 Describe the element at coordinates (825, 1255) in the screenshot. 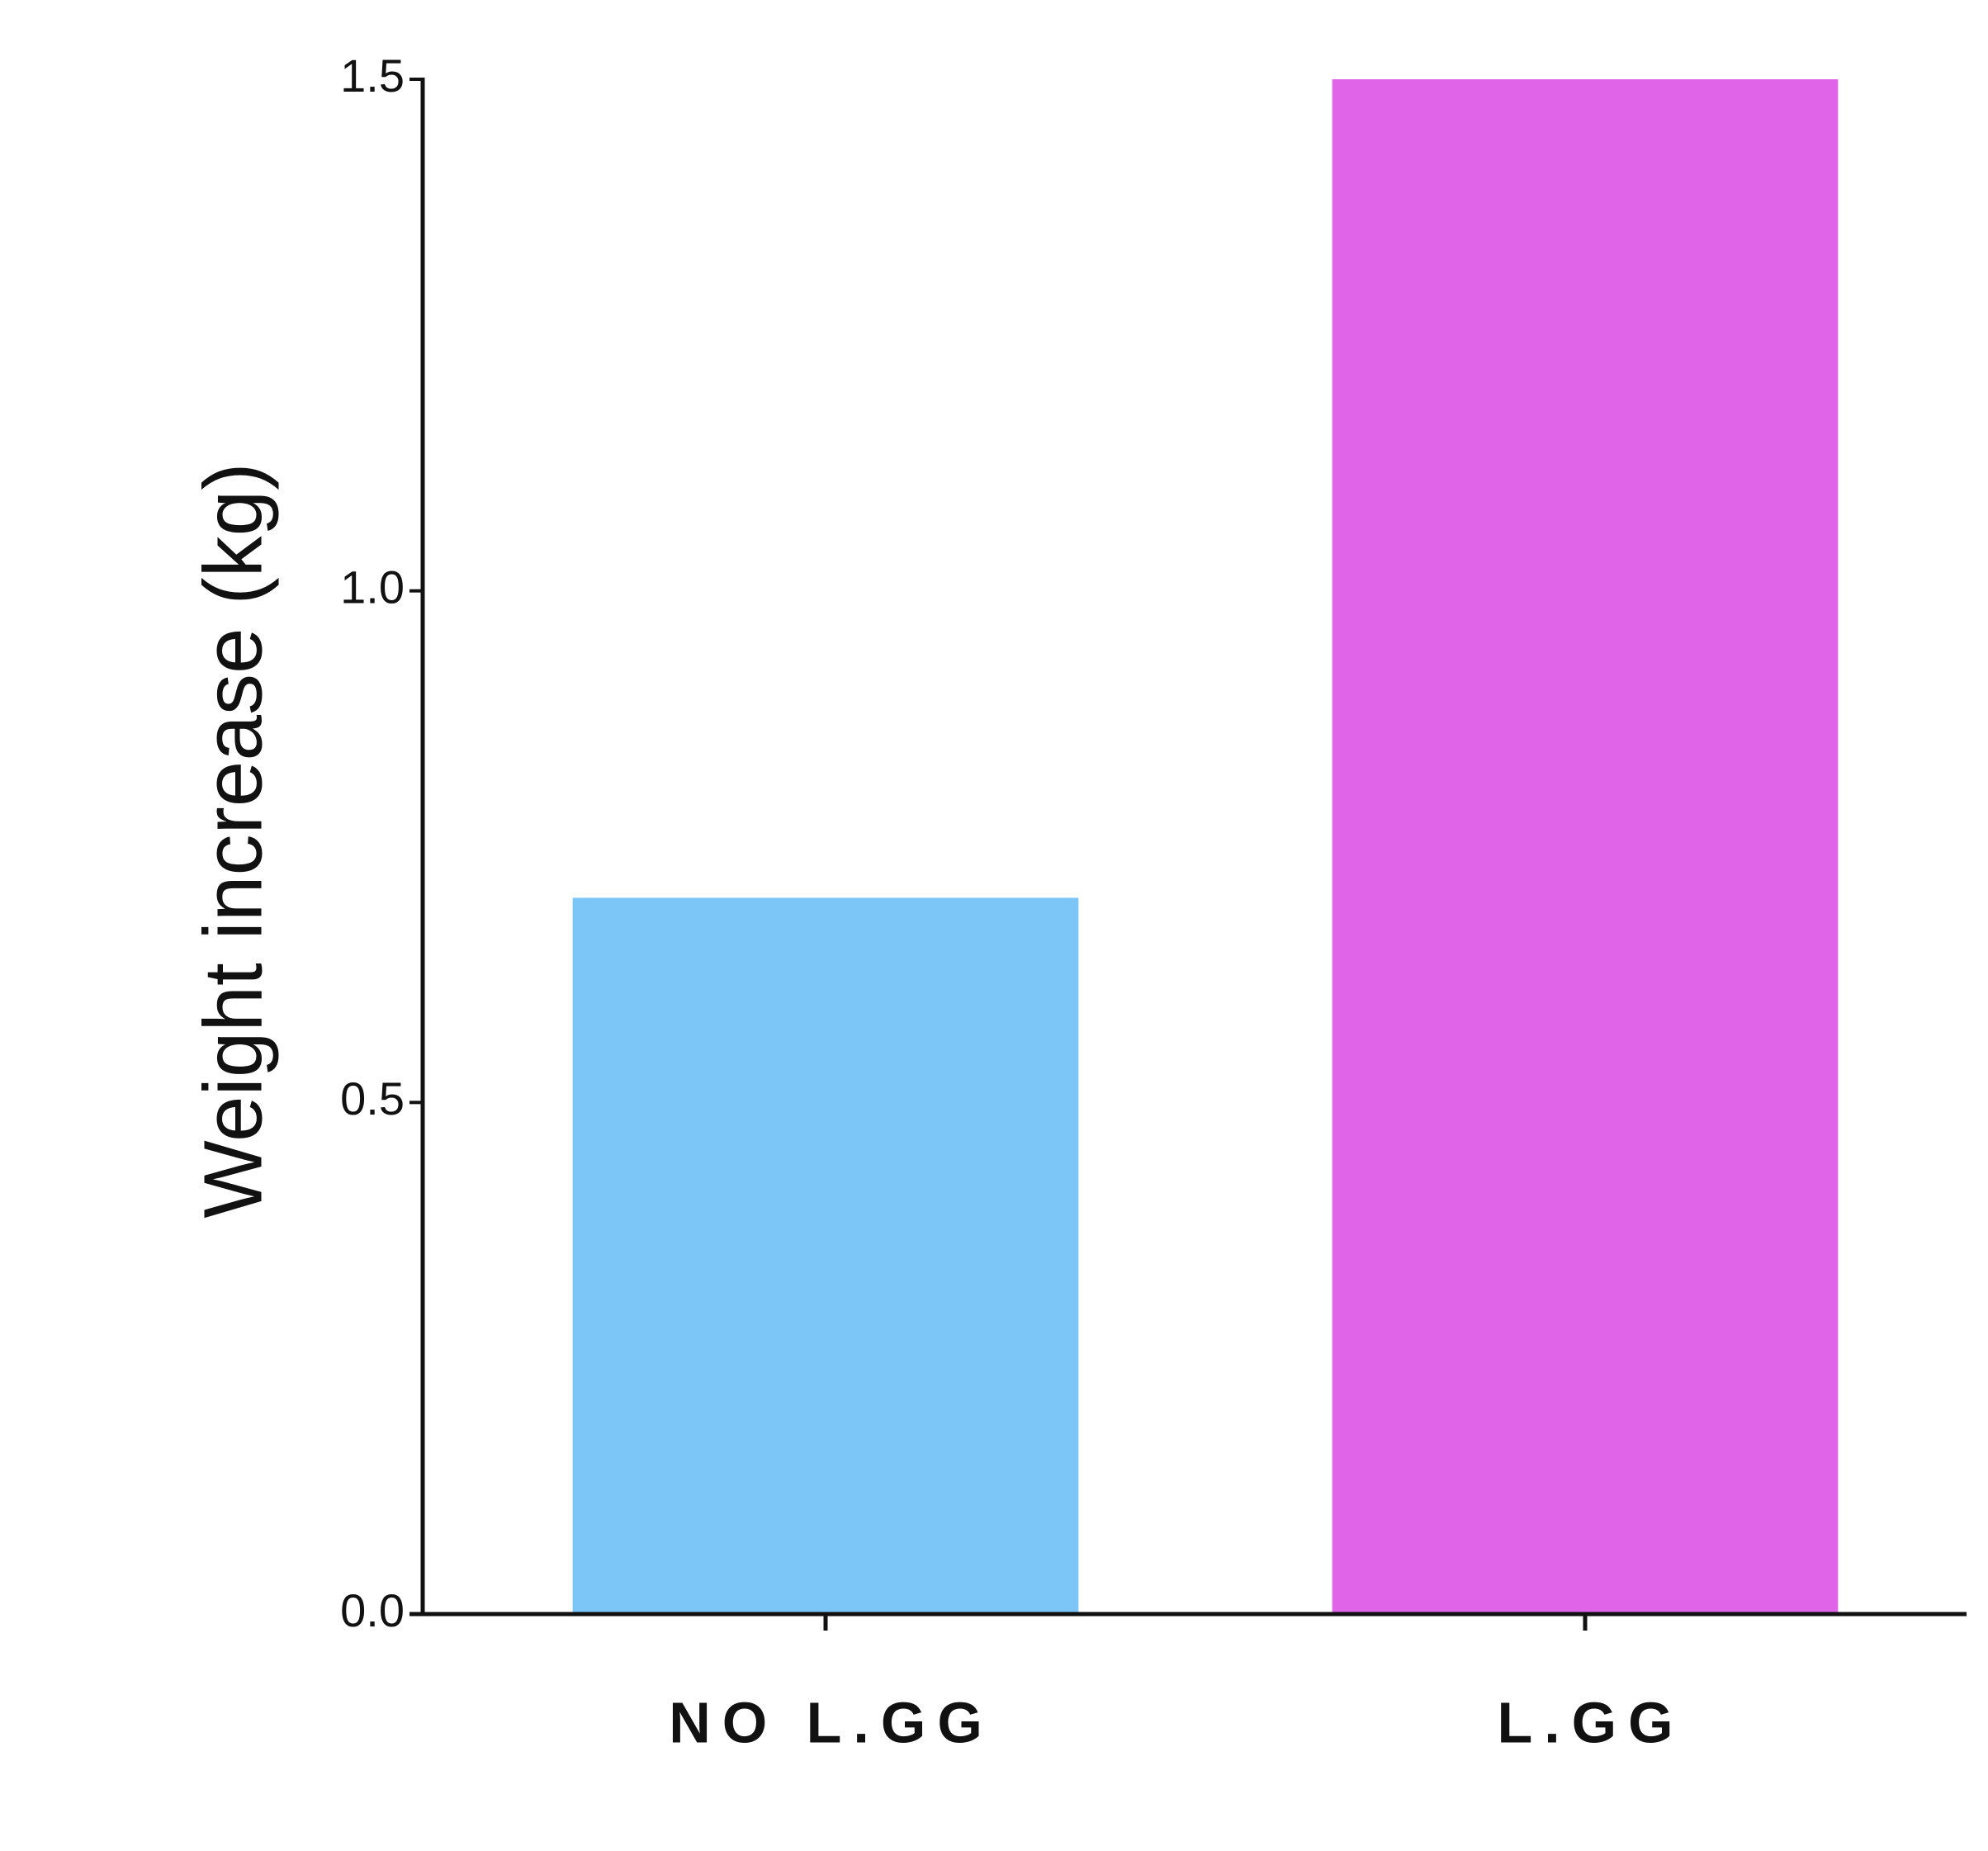

I see `bar` at that location.